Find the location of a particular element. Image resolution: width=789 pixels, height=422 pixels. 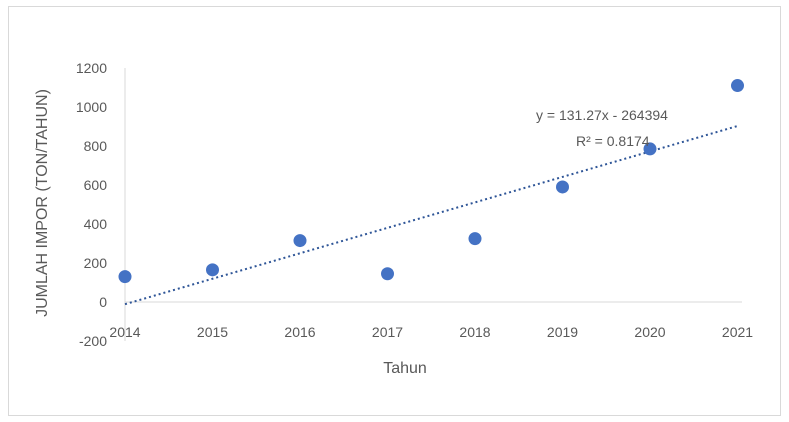

x-tick-label: 2015 is located at coordinates (212, 332).